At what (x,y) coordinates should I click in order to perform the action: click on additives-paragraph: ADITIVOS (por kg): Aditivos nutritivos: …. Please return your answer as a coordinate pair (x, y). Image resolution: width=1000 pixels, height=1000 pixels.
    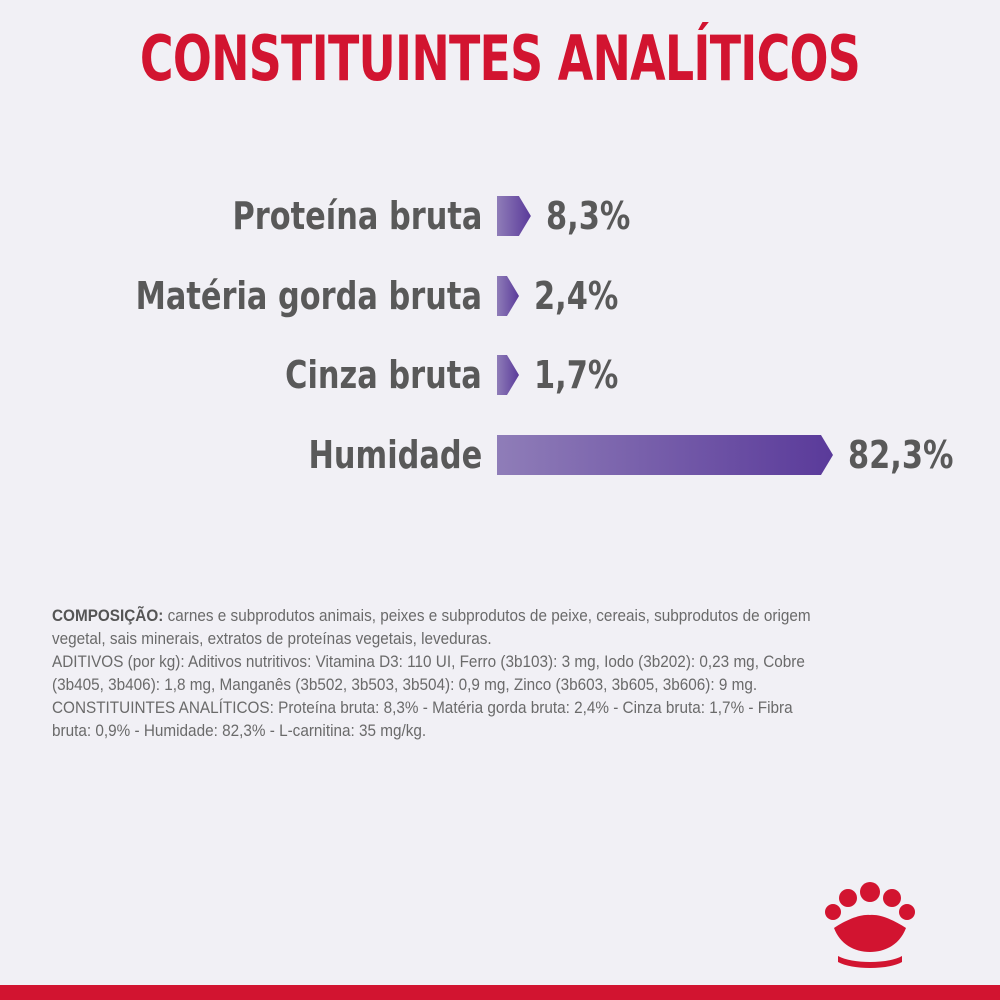
    Looking at the image, I should click on (428, 673).